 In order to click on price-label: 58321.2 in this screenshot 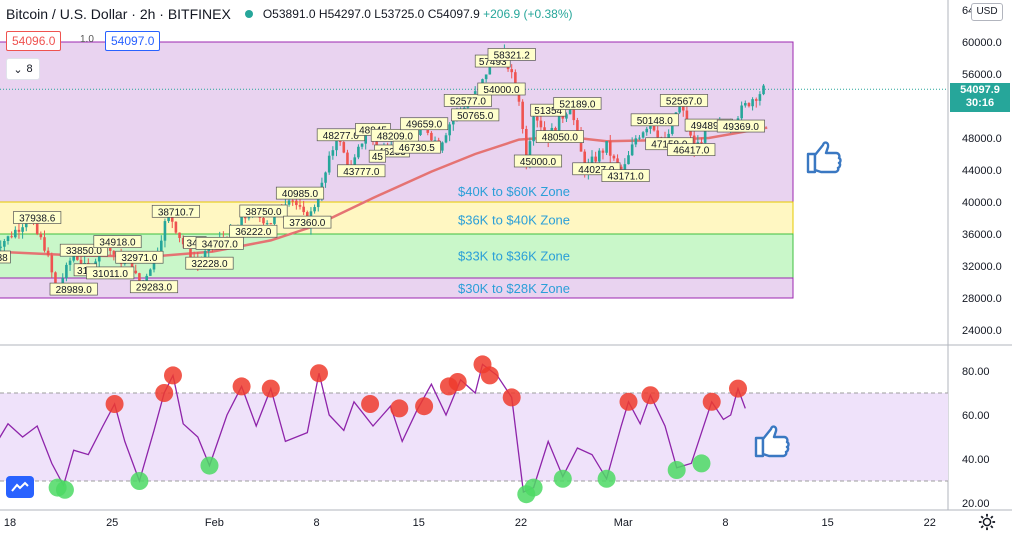, I will do `click(512, 55)`.